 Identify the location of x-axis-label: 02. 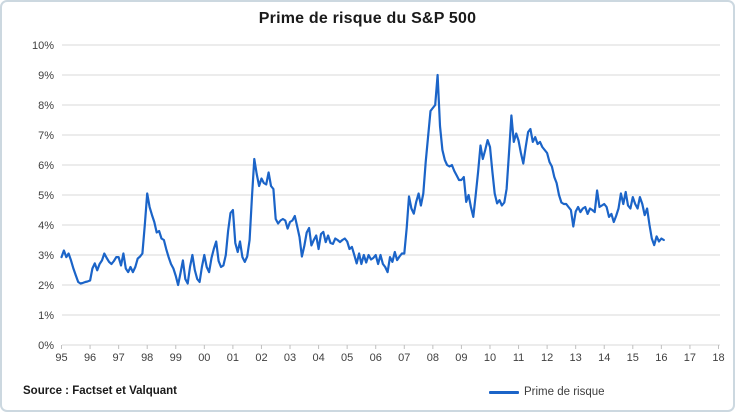
(261, 358).